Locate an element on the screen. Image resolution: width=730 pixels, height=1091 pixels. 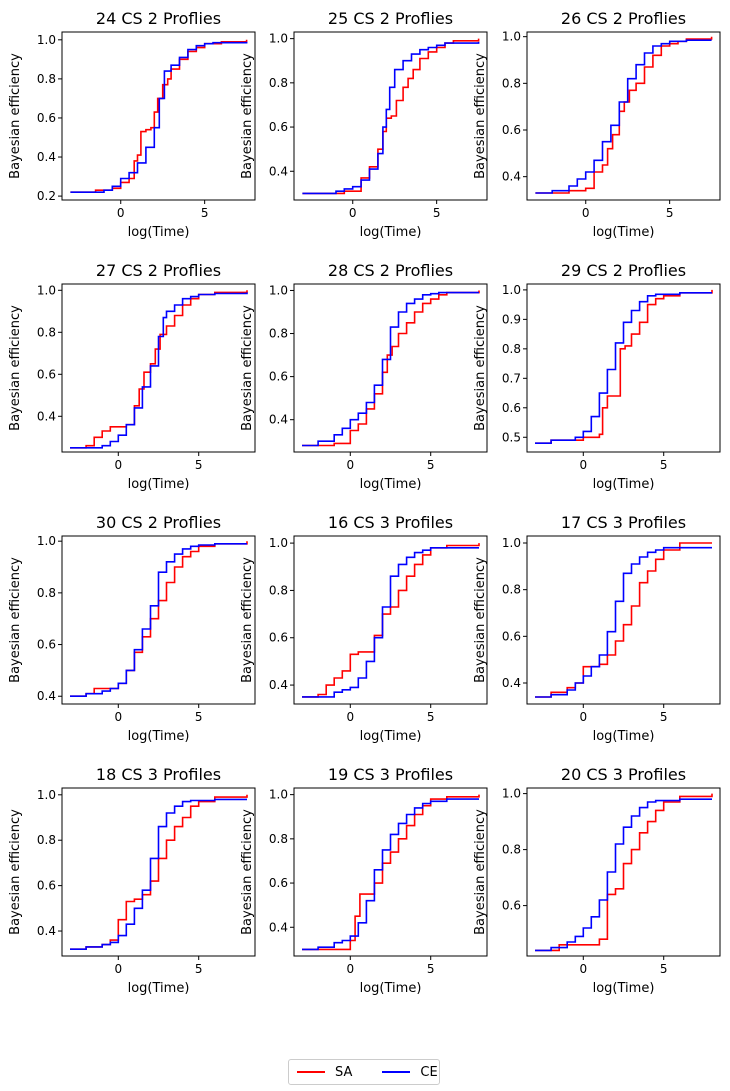
subplot-title: 30 CS 2 Proflies is located at coordinates (158, 522).